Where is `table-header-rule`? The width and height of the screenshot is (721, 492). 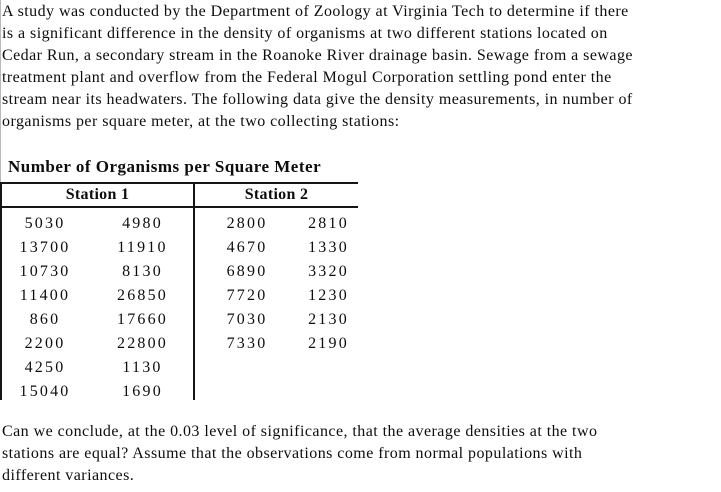
table-header-rule is located at coordinates (179, 207).